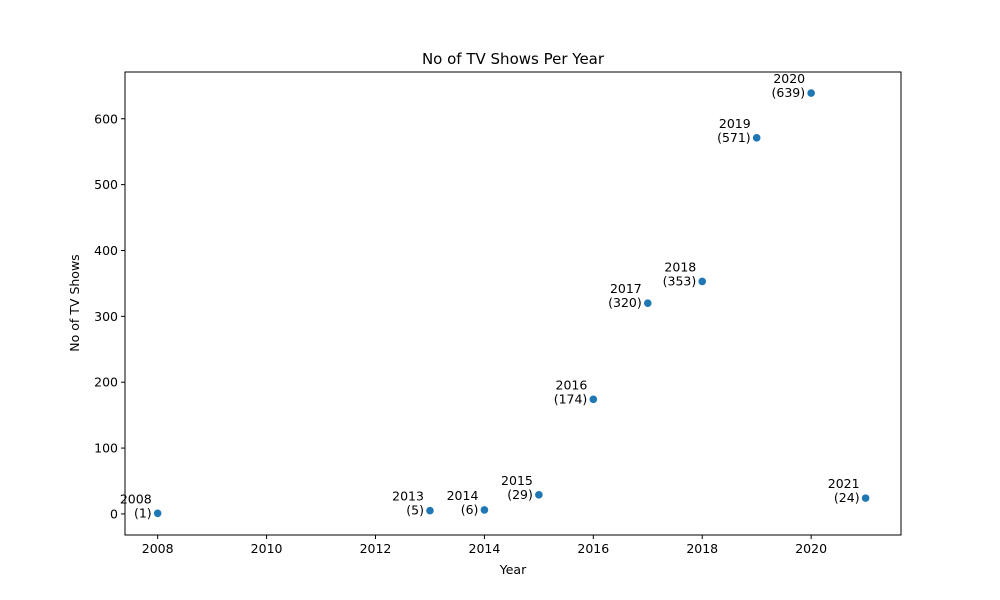 The height and width of the screenshot is (600, 1000). I want to click on year-label: 2021, so click(844, 483).